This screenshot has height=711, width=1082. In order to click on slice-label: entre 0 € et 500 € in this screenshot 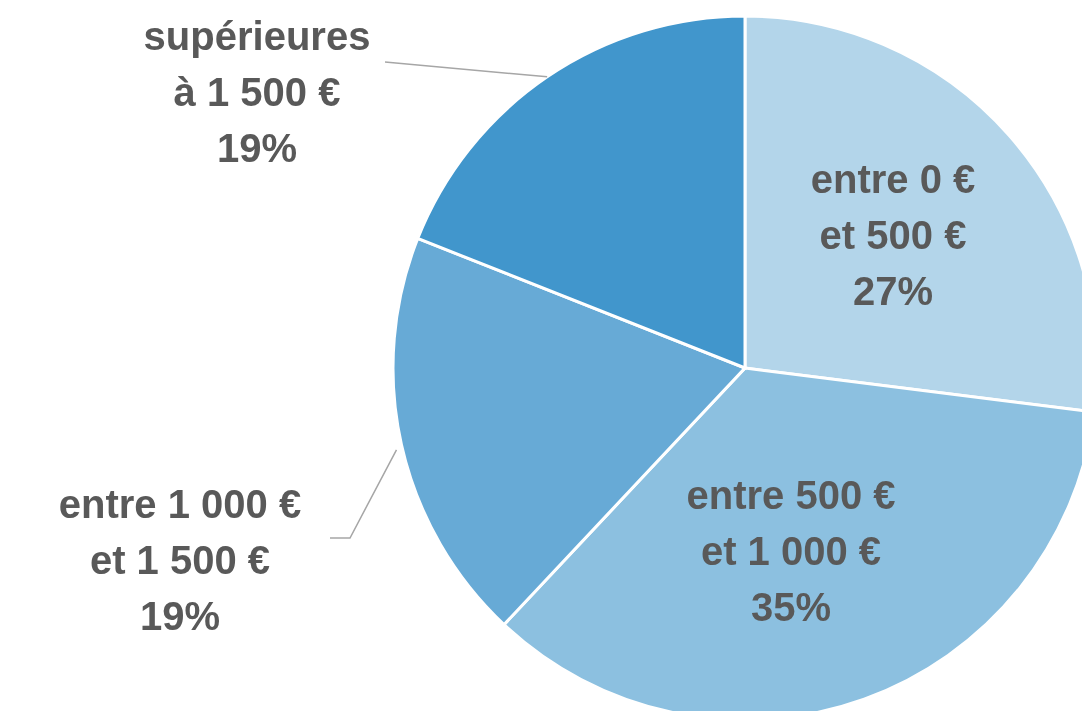, I will do `click(893, 207)`.